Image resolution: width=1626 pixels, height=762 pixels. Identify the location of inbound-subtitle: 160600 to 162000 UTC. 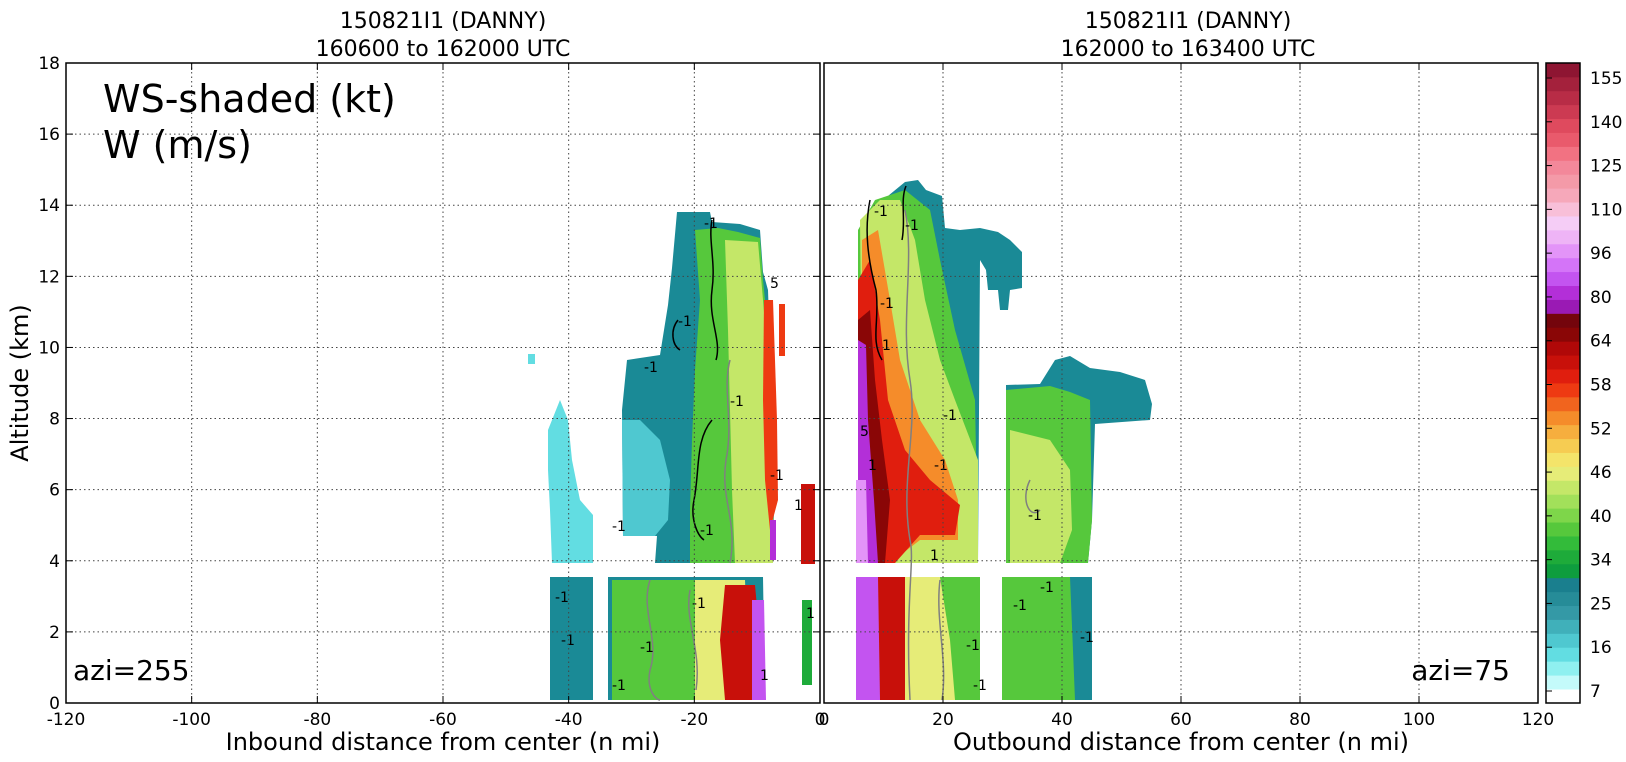
(443, 49).